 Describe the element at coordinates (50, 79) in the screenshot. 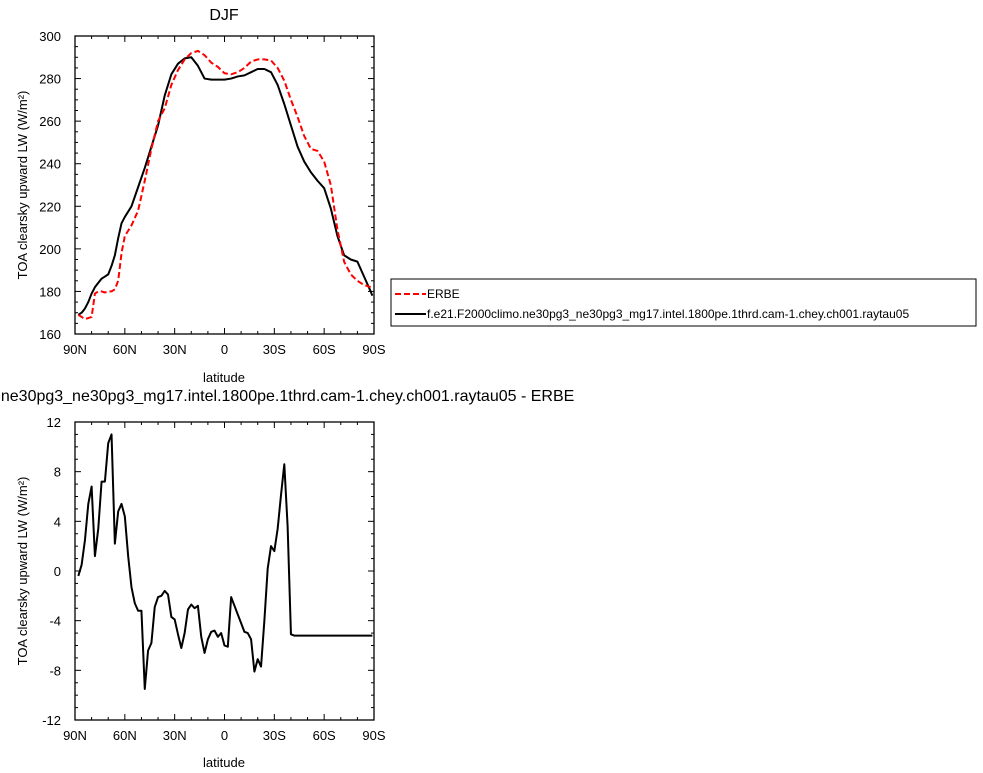

I see `y-tick-label: 280` at that location.